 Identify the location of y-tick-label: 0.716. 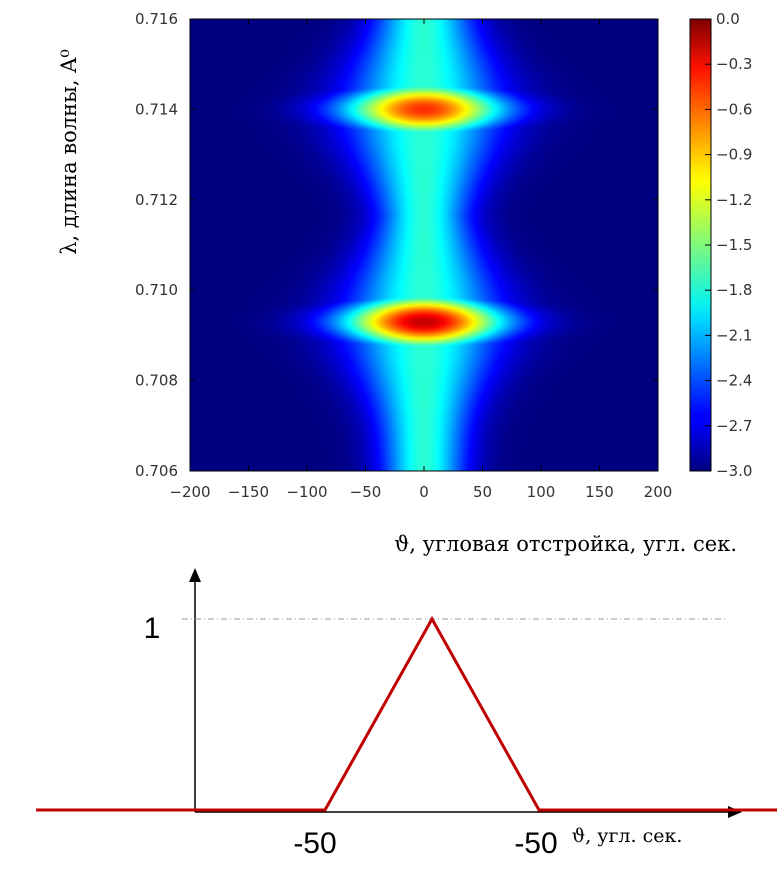
(156, 19).